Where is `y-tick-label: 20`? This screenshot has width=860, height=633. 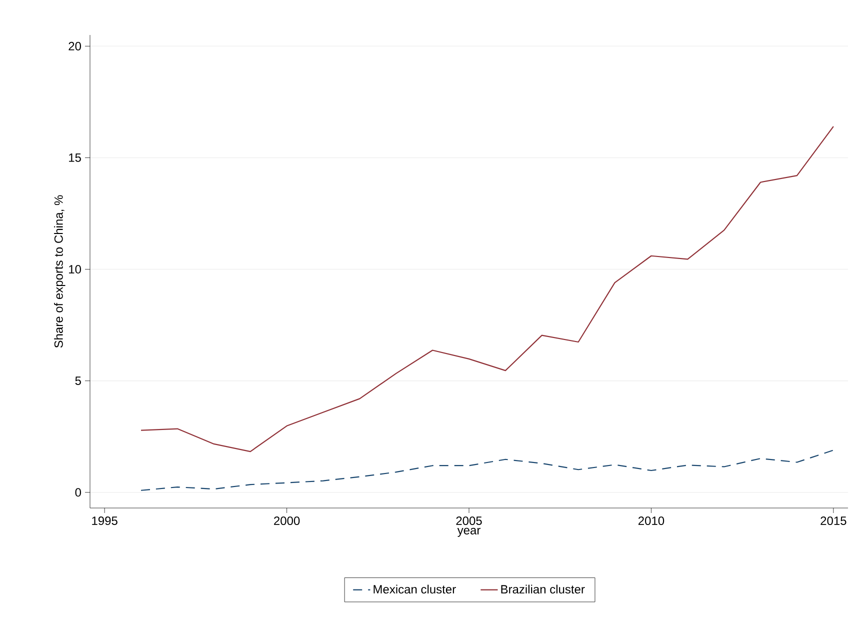
y-tick-label: 20 is located at coordinates (75, 46).